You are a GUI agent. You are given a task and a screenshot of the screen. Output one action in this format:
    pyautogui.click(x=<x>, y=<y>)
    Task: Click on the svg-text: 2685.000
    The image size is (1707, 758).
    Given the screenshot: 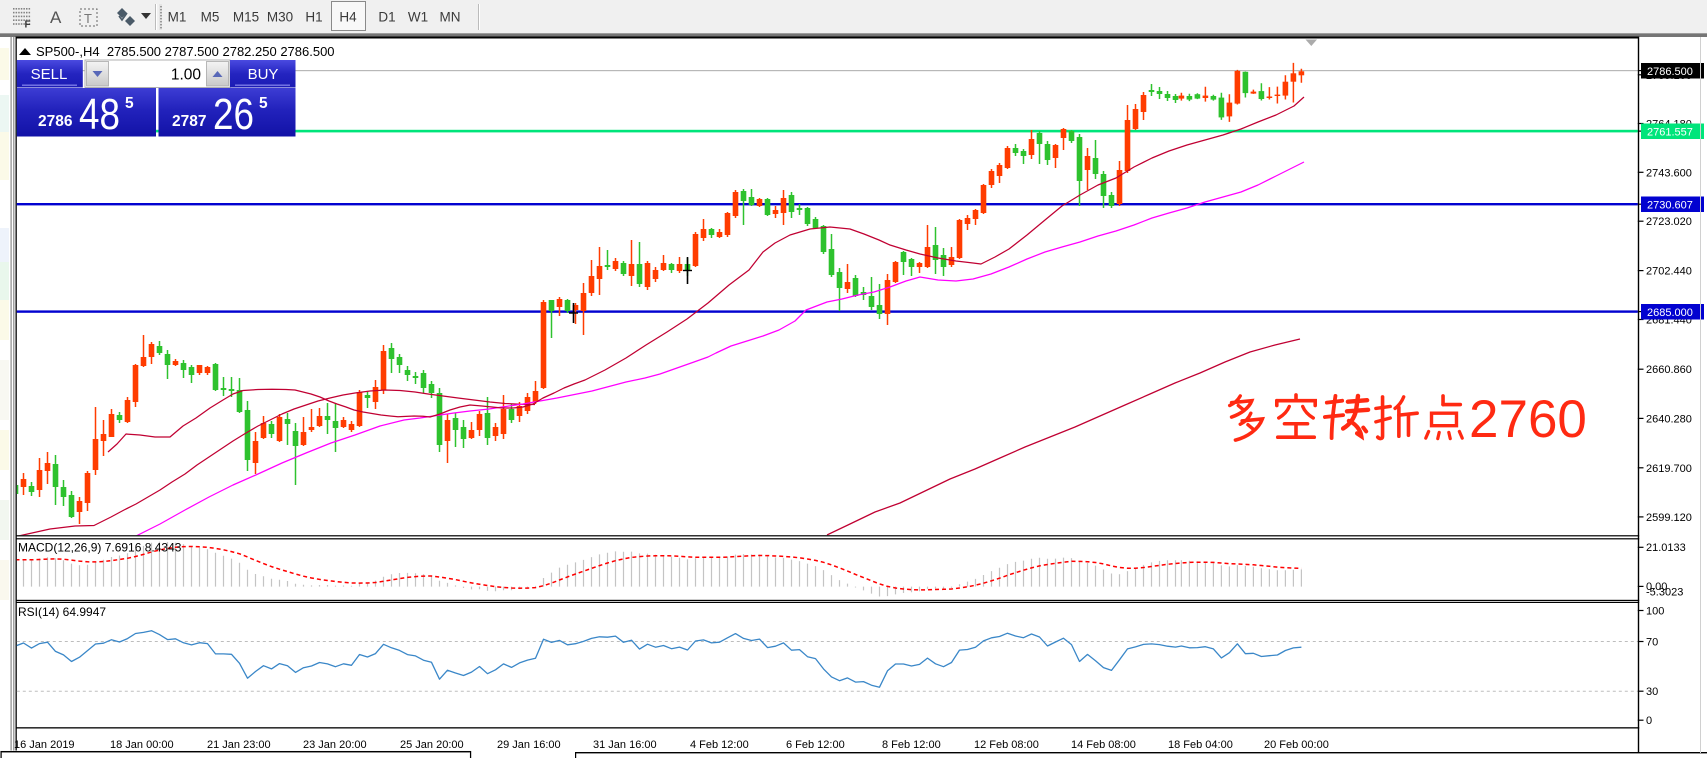 What is the action you would take?
    pyautogui.click(x=1670, y=313)
    